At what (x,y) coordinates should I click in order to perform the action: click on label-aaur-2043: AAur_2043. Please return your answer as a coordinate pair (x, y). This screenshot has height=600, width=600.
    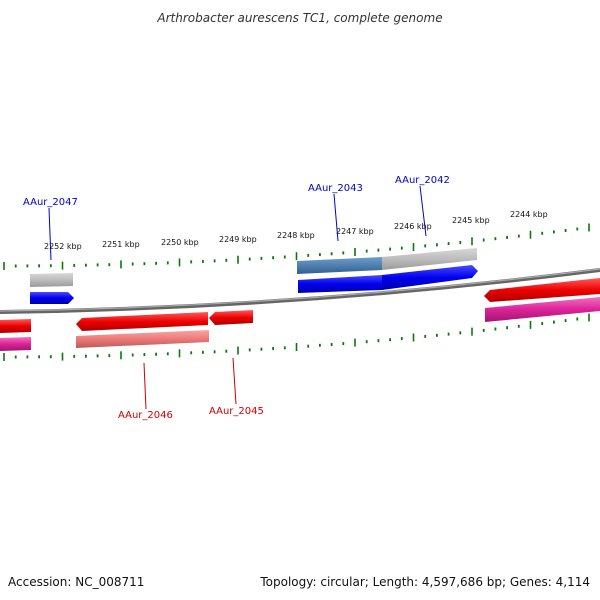
    Looking at the image, I should click on (335, 188).